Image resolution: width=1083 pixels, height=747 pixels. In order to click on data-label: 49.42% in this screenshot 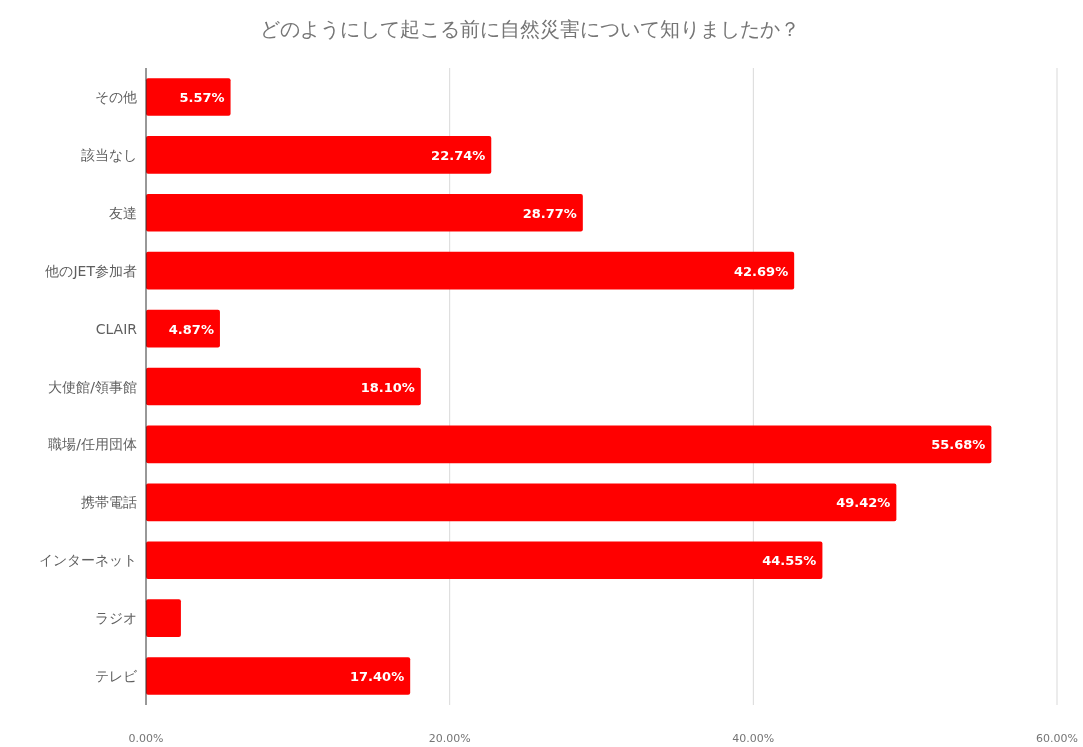, I will do `click(863, 503)`.